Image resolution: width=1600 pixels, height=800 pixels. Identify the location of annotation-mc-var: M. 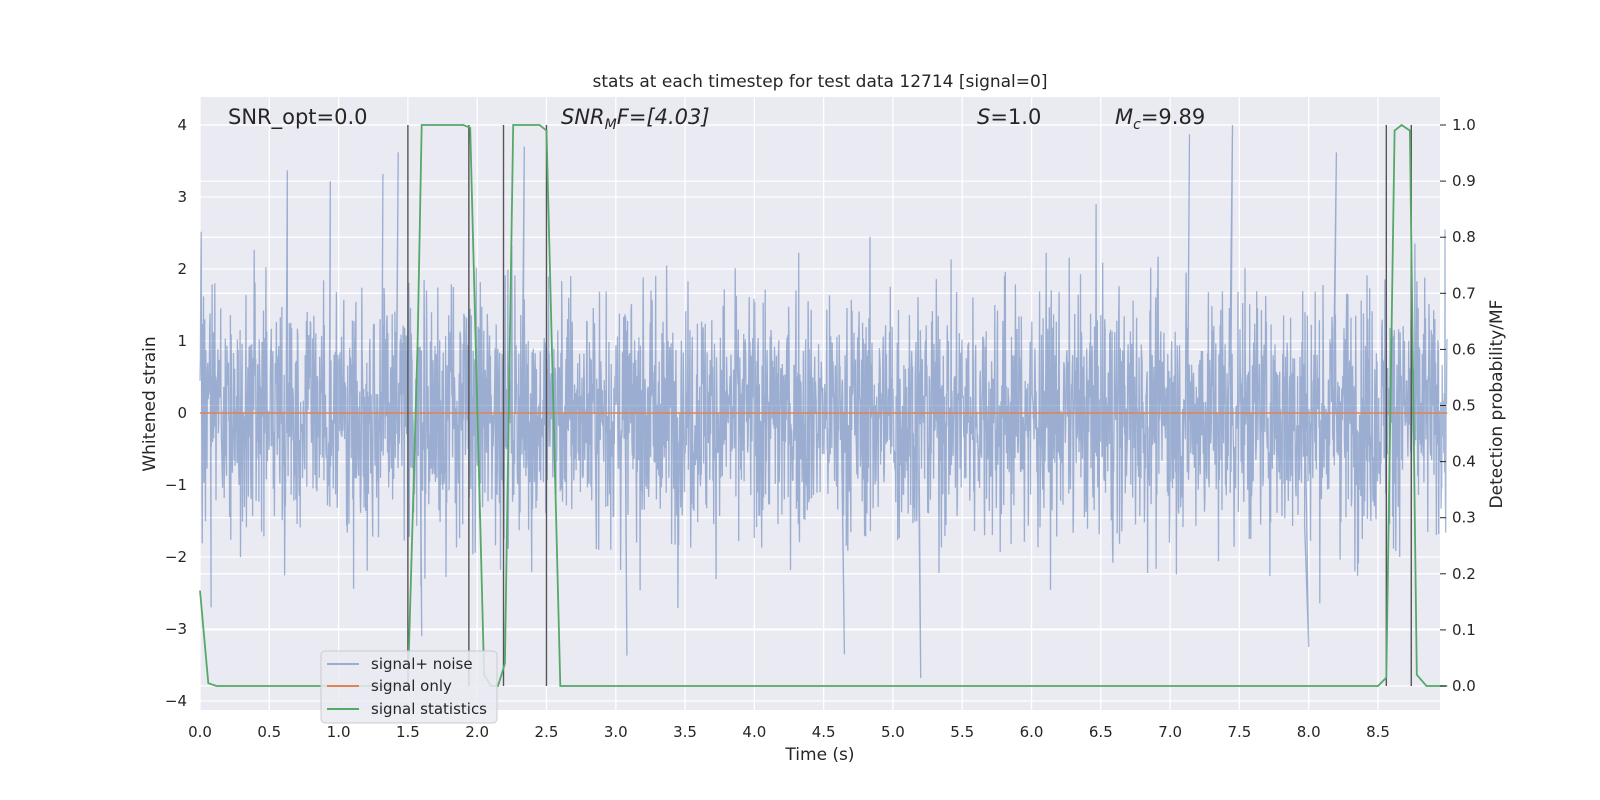
(1124, 117).